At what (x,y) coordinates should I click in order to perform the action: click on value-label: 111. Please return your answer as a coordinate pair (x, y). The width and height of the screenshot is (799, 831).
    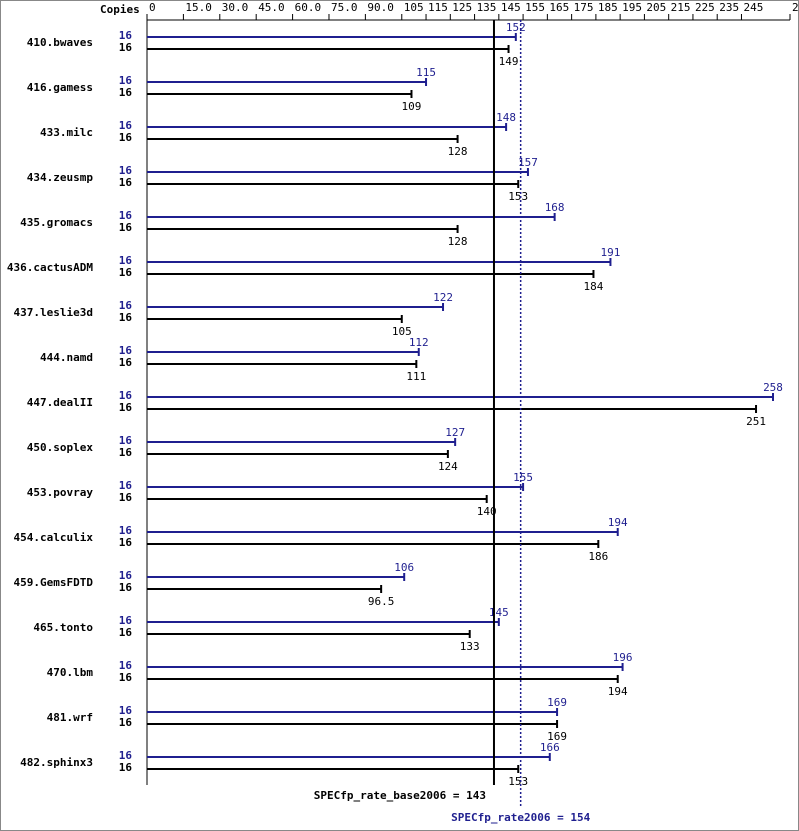
    Looking at the image, I should click on (416, 376).